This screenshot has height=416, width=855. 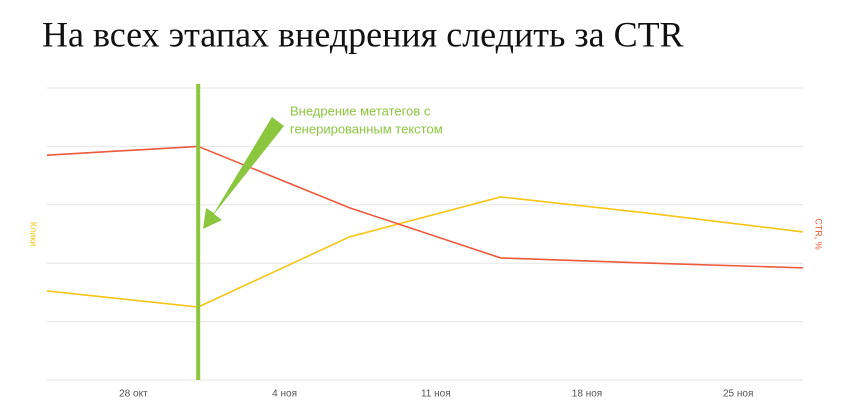 What do you see at coordinates (243, 173) in the screenshot?
I see `annotation-arrow` at bounding box center [243, 173].